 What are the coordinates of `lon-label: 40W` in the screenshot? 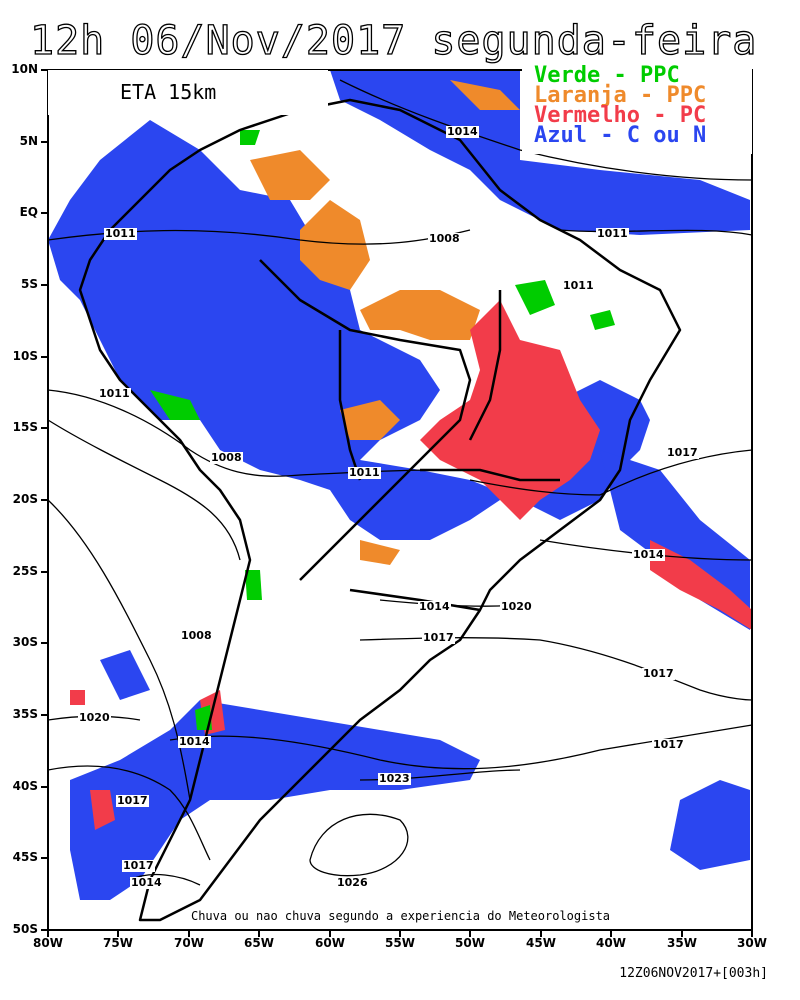 It's located at (611, 943).